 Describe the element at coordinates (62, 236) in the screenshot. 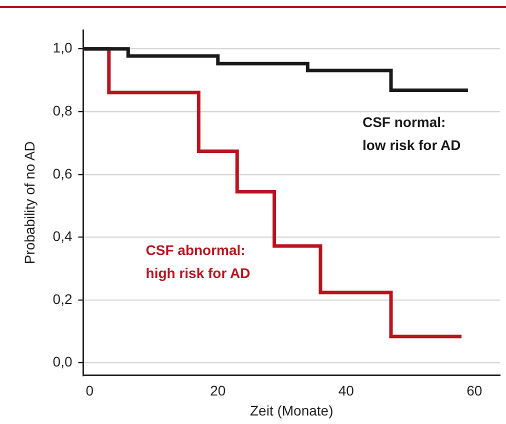

I see `y-tick-label: 0,4` at that location.